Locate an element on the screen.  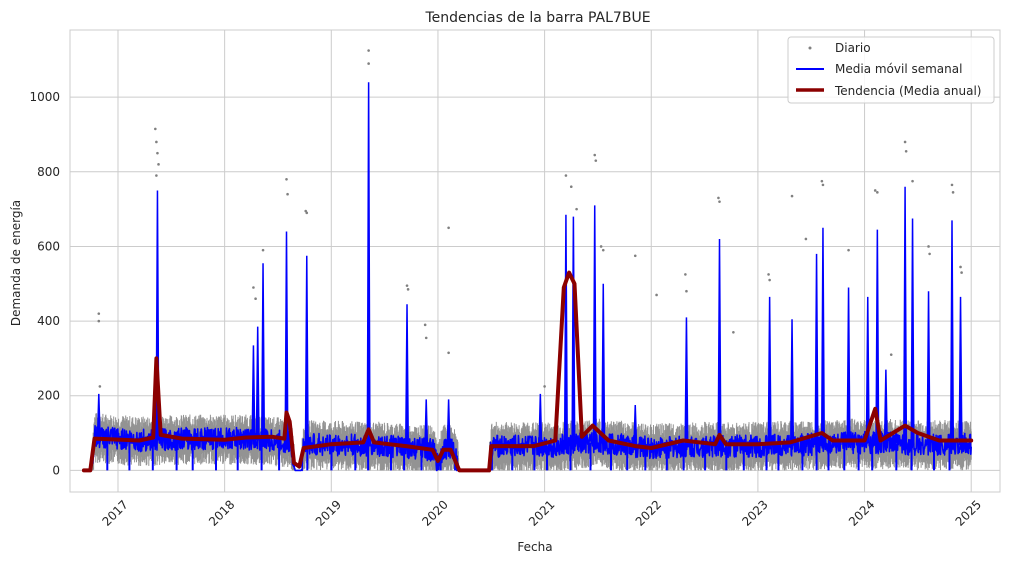
legend-box is located at coordinates (891, 70).